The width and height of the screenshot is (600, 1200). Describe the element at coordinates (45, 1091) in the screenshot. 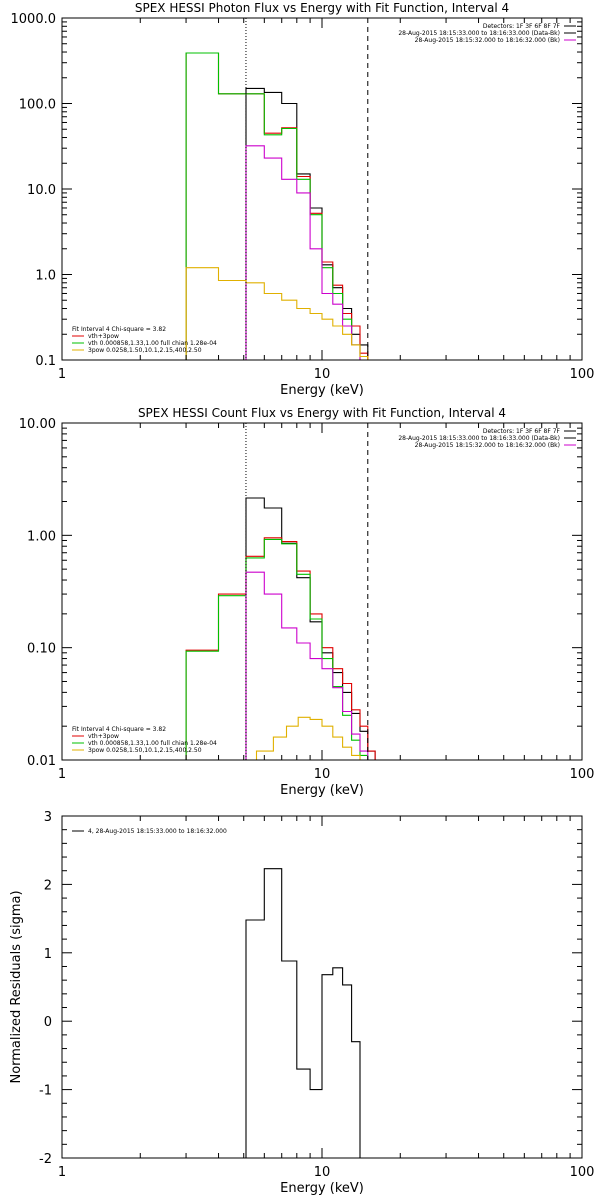

I see `y-tick-label: -1` at that location.